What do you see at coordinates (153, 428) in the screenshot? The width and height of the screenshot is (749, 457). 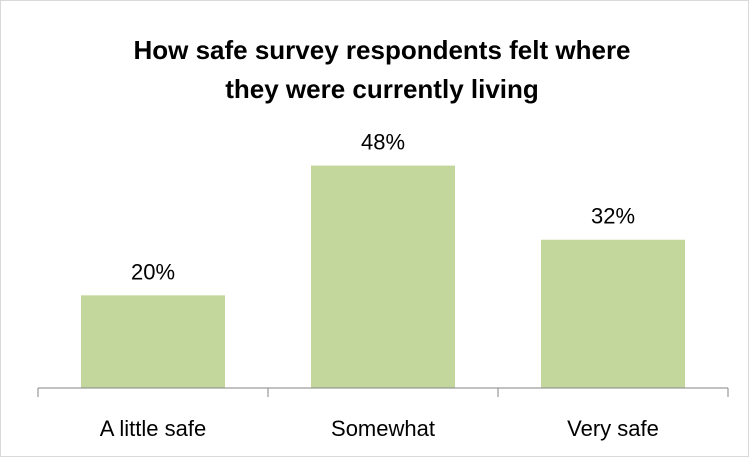 I see `category-label: A little safe` at bounding box center [153, 428].